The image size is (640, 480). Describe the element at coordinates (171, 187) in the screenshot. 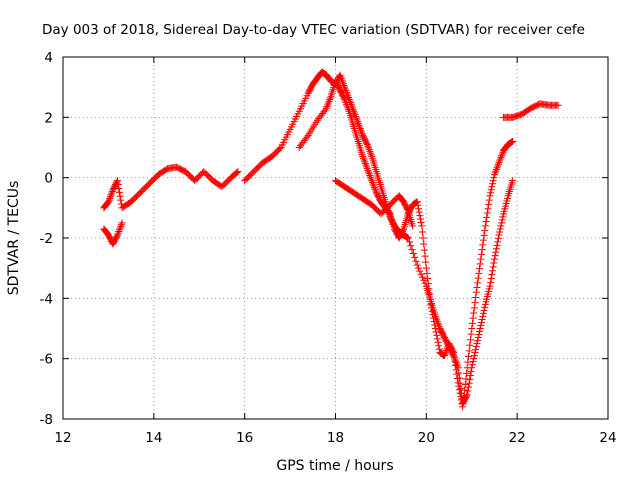

I see `series-sdtvar-trace-a` at that location.